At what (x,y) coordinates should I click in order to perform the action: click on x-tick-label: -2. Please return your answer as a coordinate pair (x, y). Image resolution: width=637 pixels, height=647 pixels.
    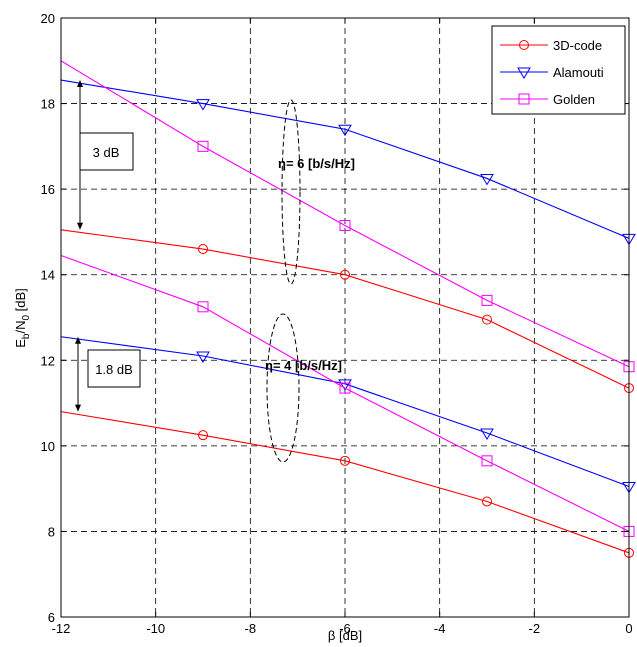
    Looking at the image, I should click on (535, 628).